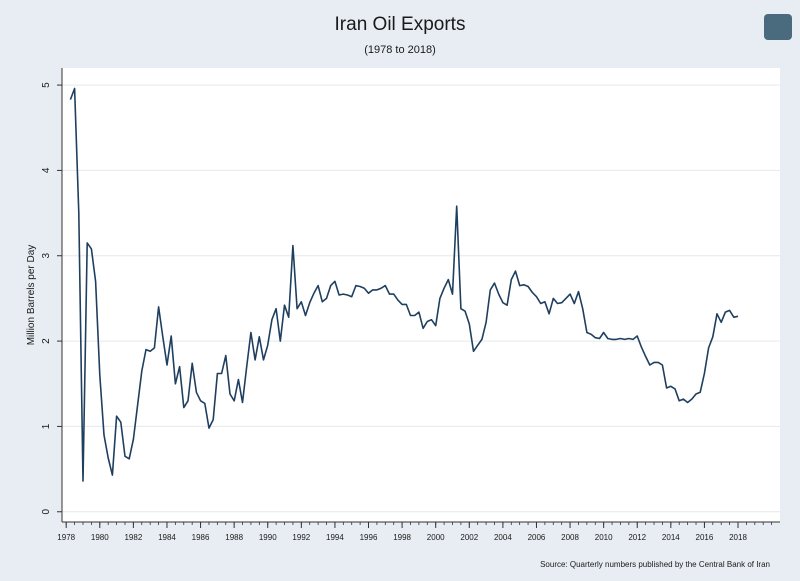 This screenshot has height=581, width=800. Describe the element at coordinates (604, 537) in the screenshot. I see `x-tick-label: 2010` at that location.